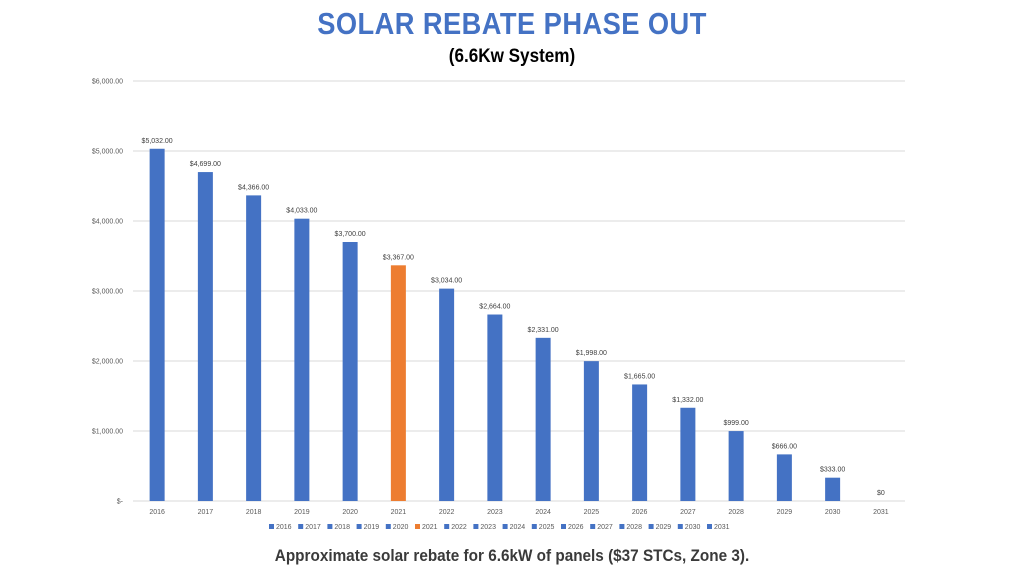 This screenshot has height=576, width=1024. What do you see at coordinates (302, 359) in the screenshot?
I see `bar-2019` at bounding box center [302, 359].